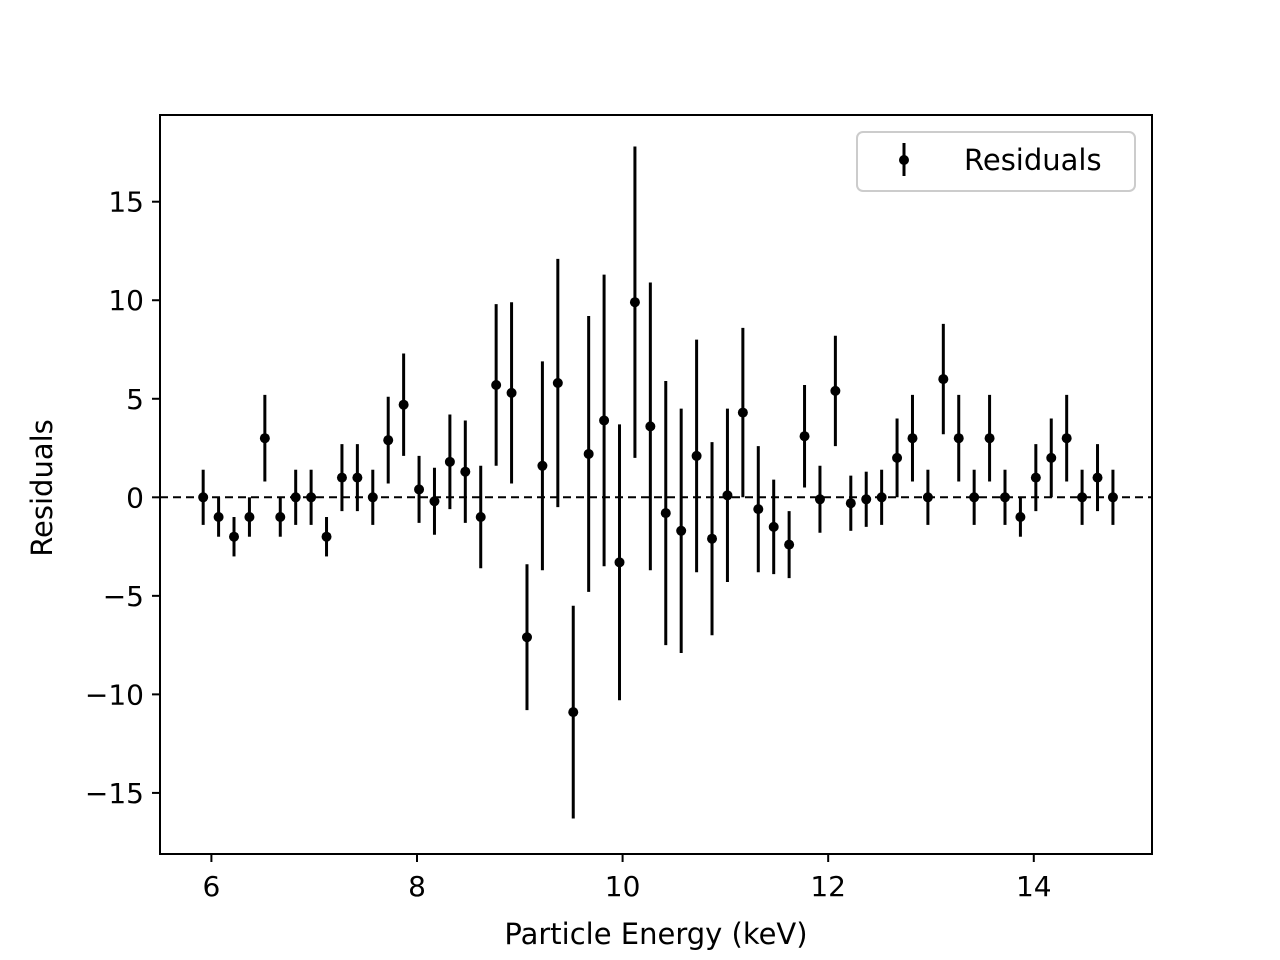 This screenshot has height=960, width=1280. I want to click on x-axis-label: Particle Energy (keV), so click(655, 934).